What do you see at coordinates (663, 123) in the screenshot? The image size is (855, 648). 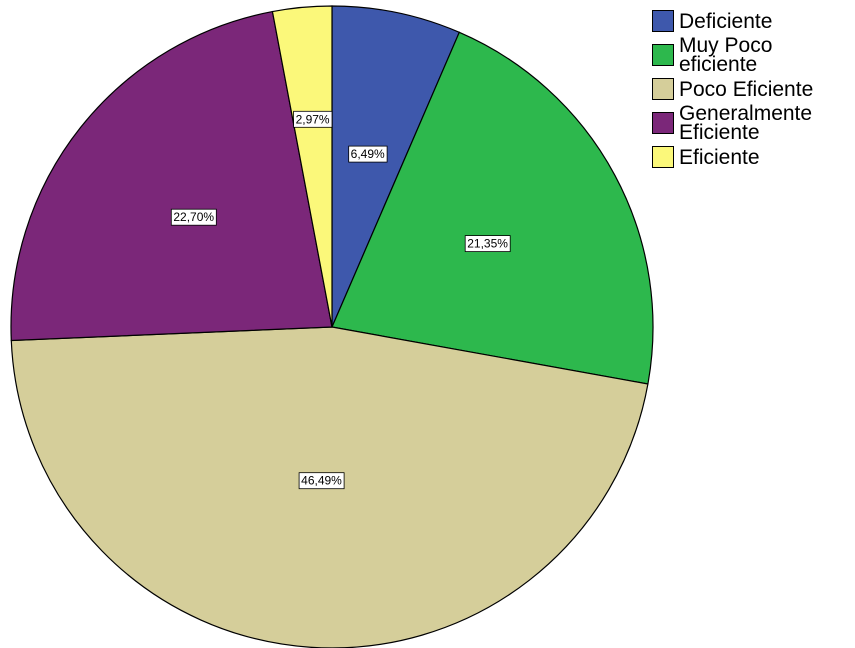 I see `legend-swatch-generalmente-eficiente` at bounding box center [663, 123].